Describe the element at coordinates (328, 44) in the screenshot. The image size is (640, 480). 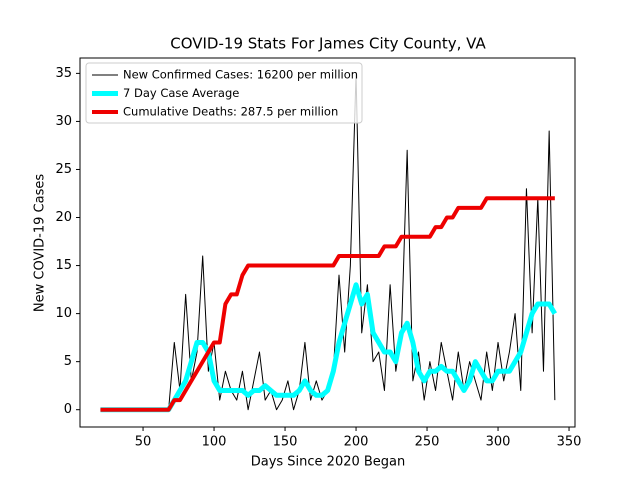
I see `chart-title: COVID-19 Stats For James City County, VA` at that location.